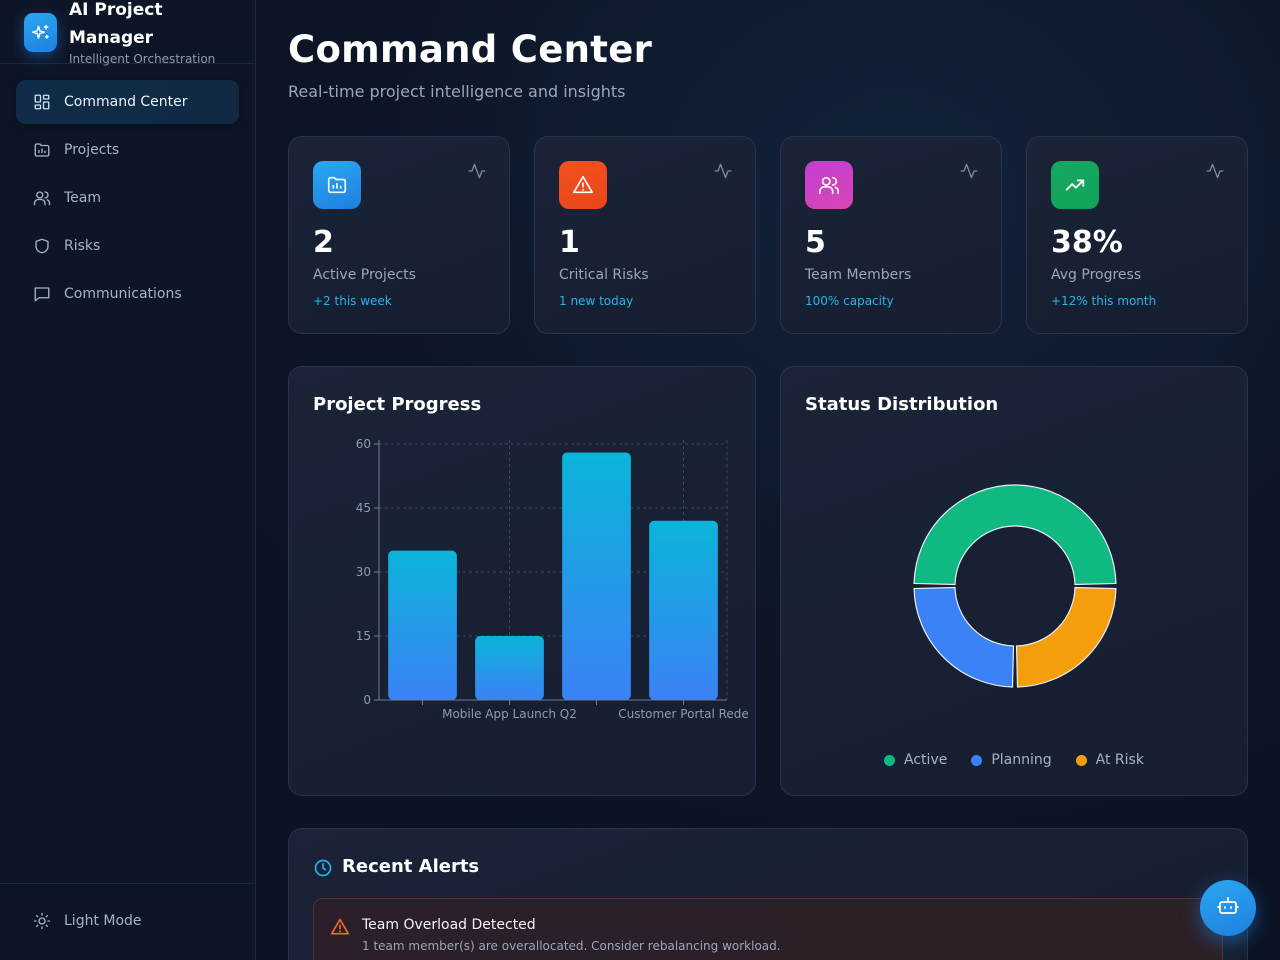 This screenshot has width=1280, height=960. Describe the element at coordinates (891, 235) in the screenshot. I see `stat-card-team-members: 5 Team Members 100% capacity` at that location.